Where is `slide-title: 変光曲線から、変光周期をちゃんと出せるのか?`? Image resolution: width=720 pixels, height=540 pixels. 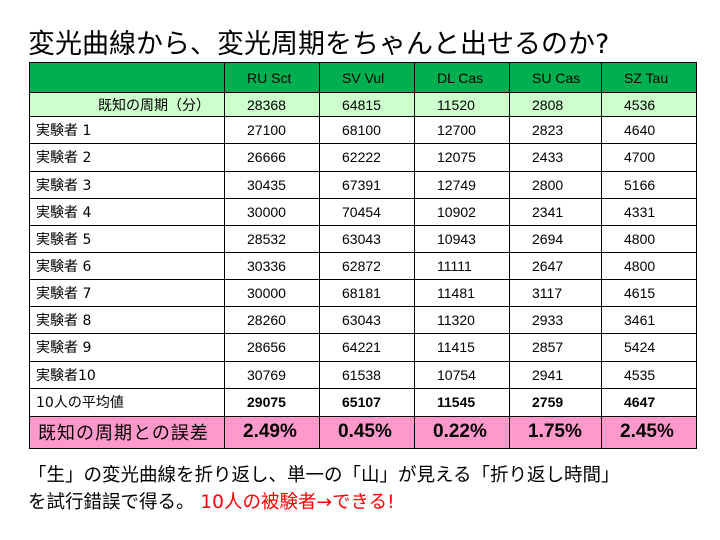
slide-title: 変光曲線から、変光周期をちゃんと出せるのか? is located at coordinates (319, 44).